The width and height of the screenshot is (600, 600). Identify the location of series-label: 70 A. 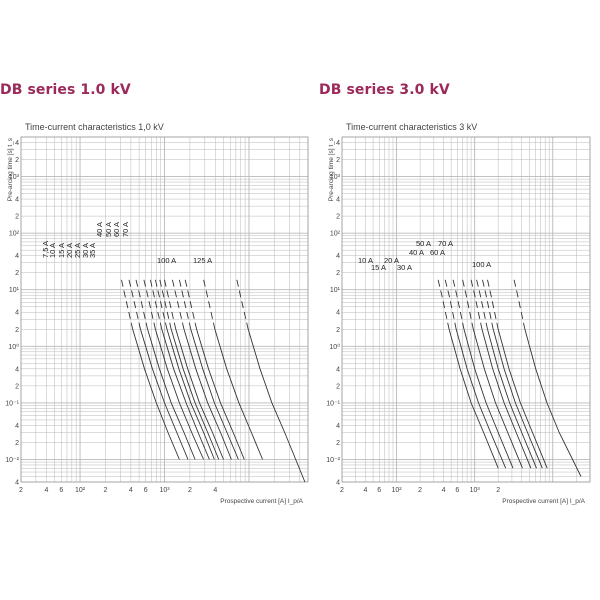
(445, 243).